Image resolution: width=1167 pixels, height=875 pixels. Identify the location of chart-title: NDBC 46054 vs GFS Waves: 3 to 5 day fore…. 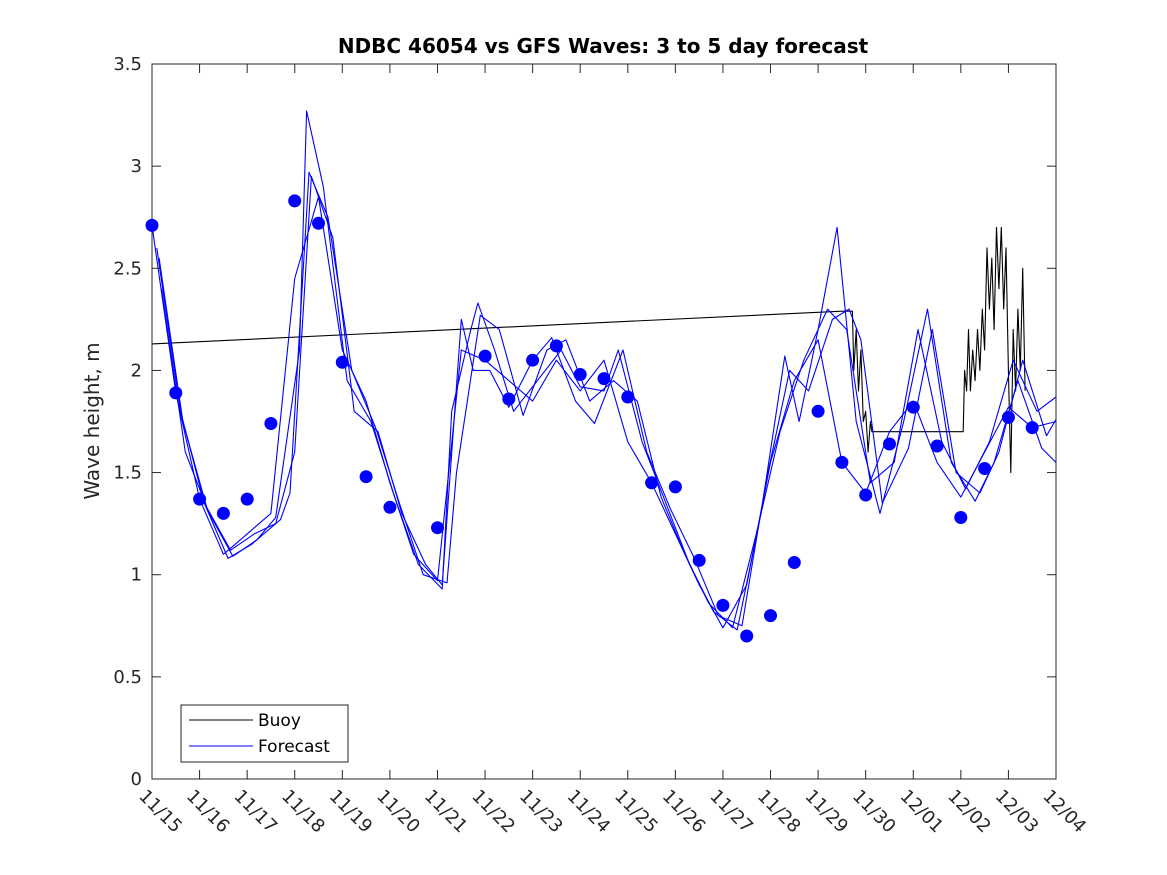
(603, 46).